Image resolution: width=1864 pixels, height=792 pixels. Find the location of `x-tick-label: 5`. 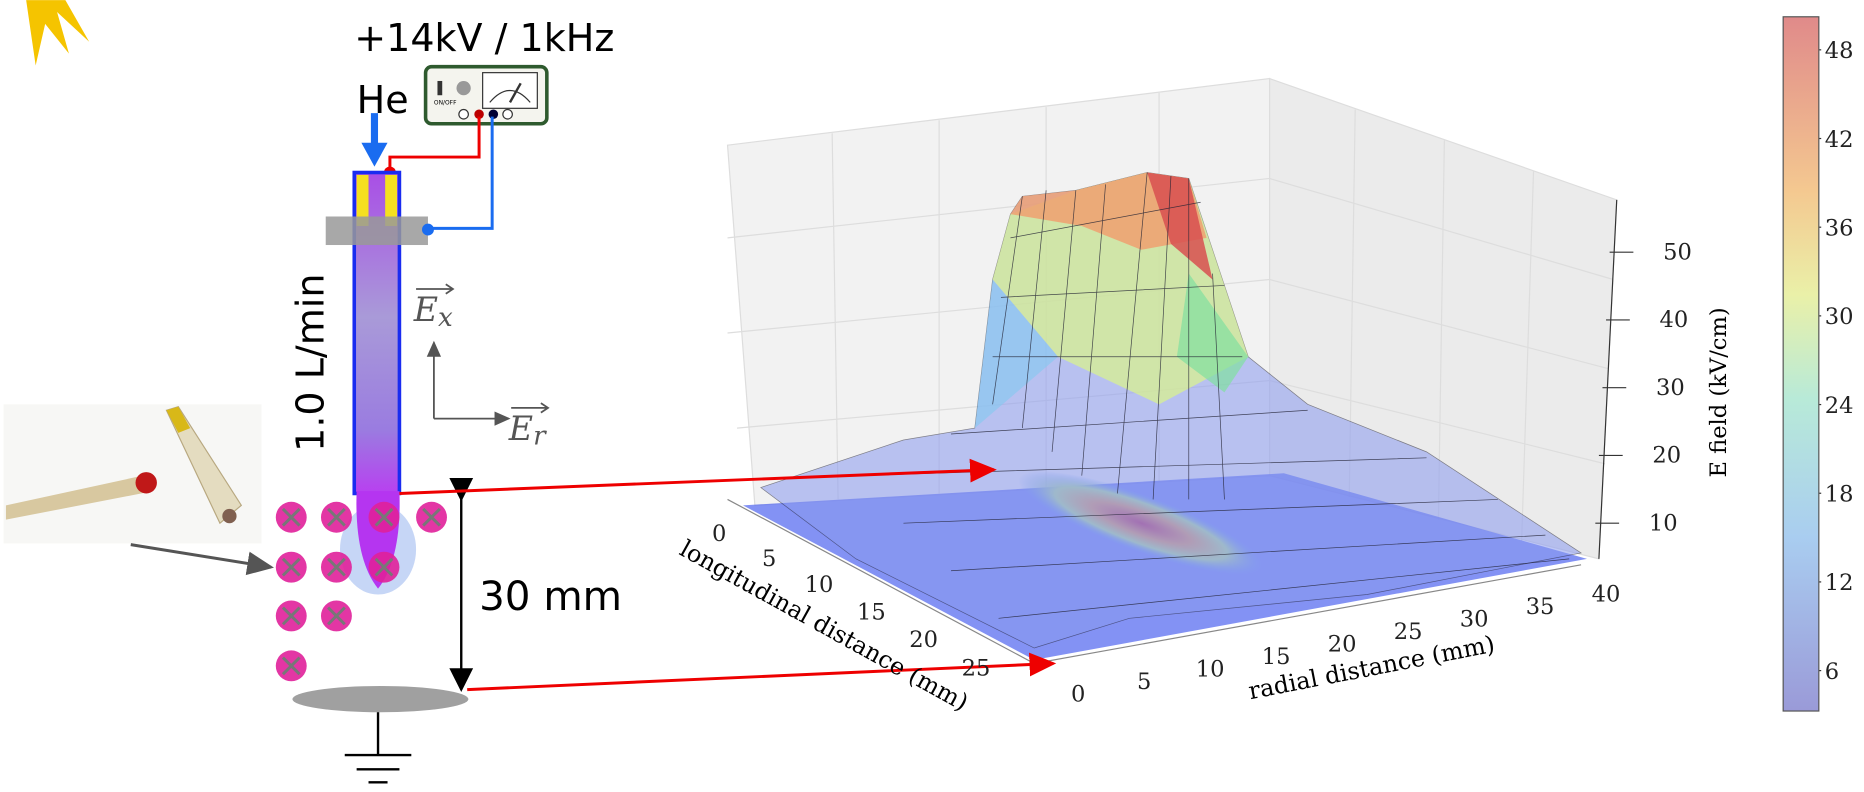

x-tick-label: 5 is located at coordinates (769, 559).